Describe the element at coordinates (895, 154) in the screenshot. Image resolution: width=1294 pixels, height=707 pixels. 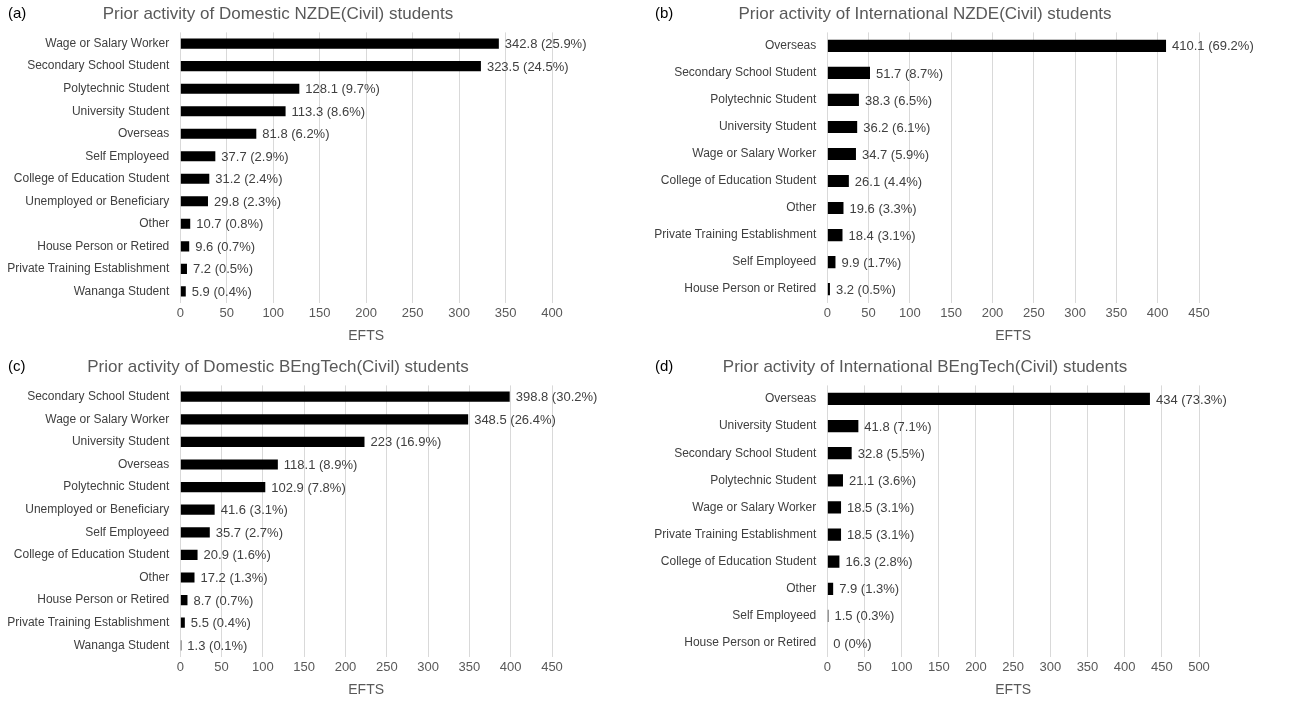
I see `data-label: 34.7 (5.9%)` at that location.